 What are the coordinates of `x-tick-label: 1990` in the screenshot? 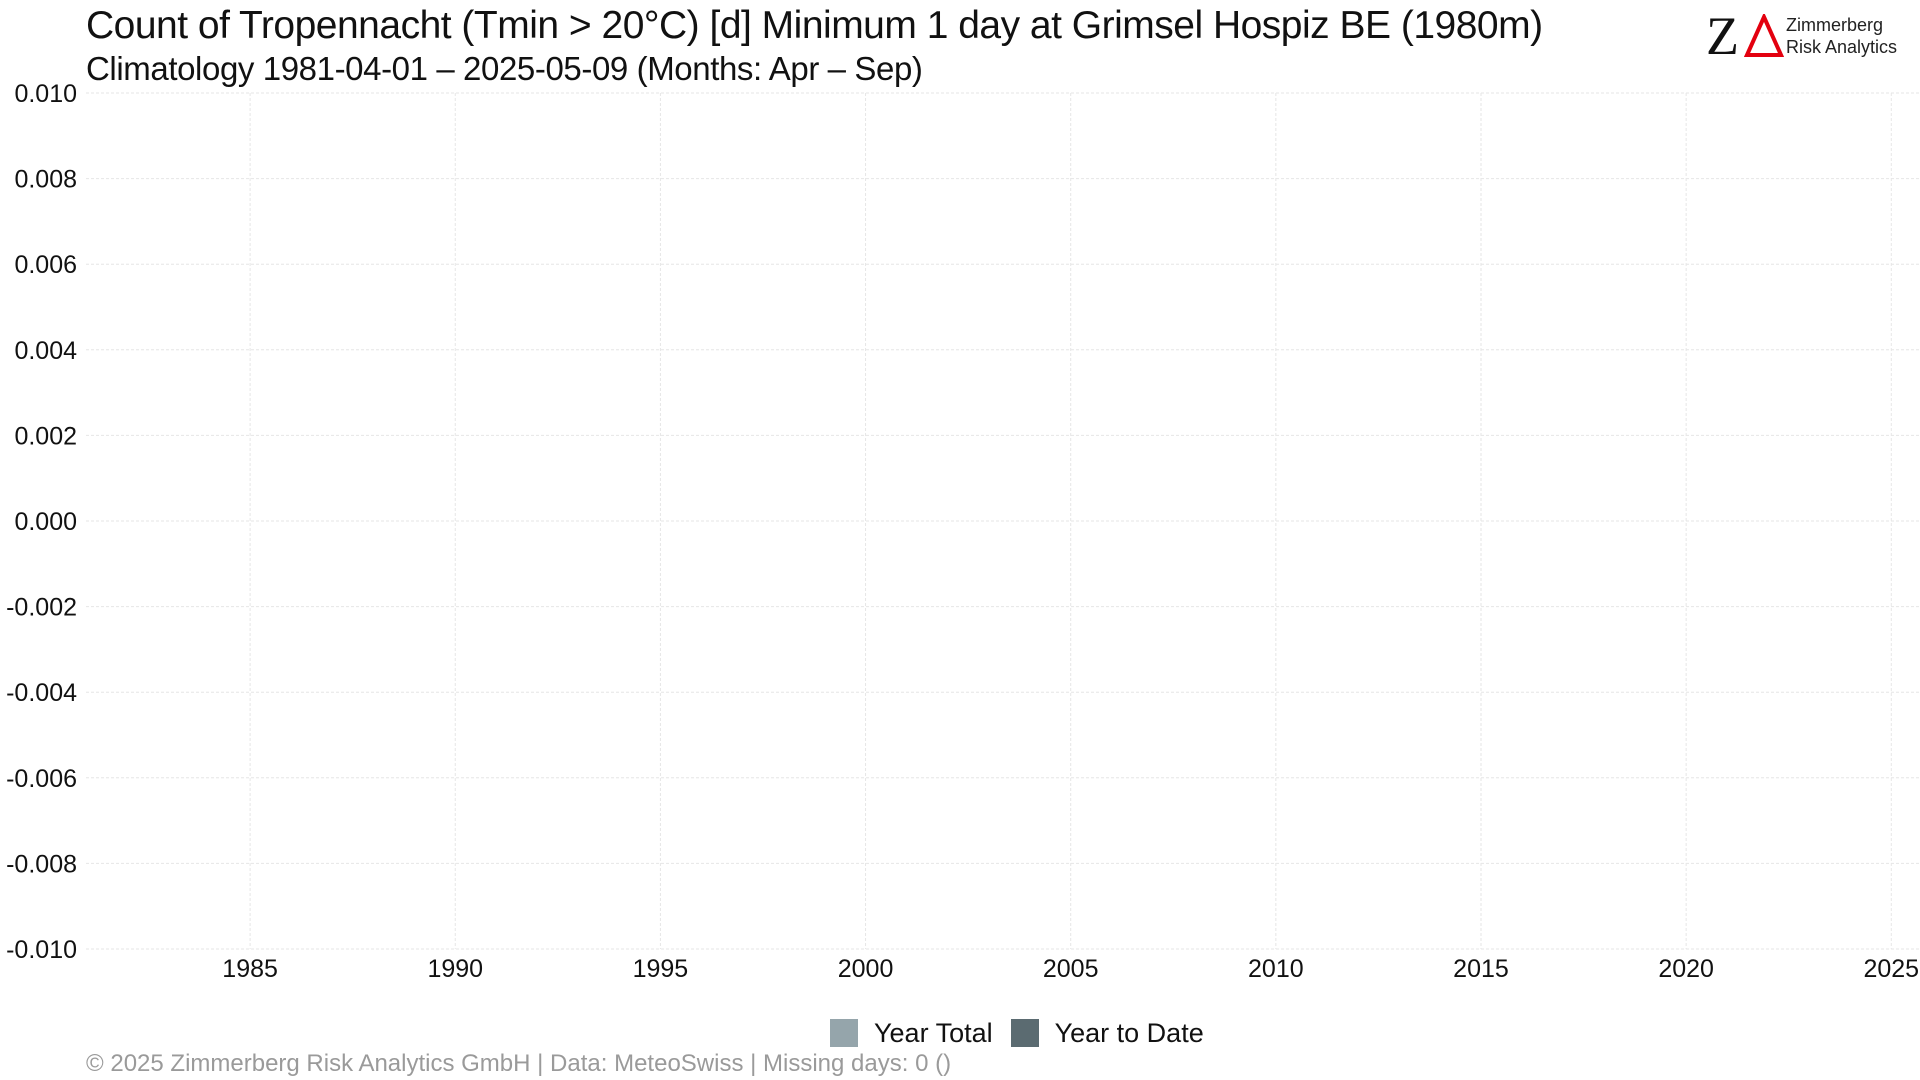 It's located at (455, 969).